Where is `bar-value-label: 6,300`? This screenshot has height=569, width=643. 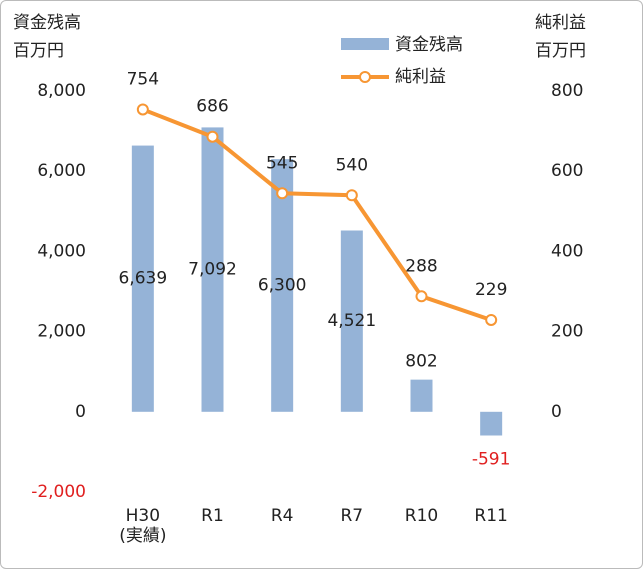 bar-value-label: 6,300 is located at coordinates (282, 285).